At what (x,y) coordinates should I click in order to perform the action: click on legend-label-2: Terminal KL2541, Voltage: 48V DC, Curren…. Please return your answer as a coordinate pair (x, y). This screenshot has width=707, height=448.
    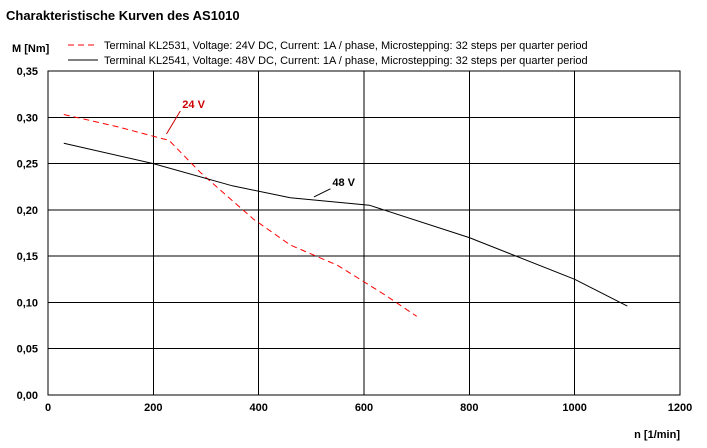
    Looking at the image, I should click on (346, 61).